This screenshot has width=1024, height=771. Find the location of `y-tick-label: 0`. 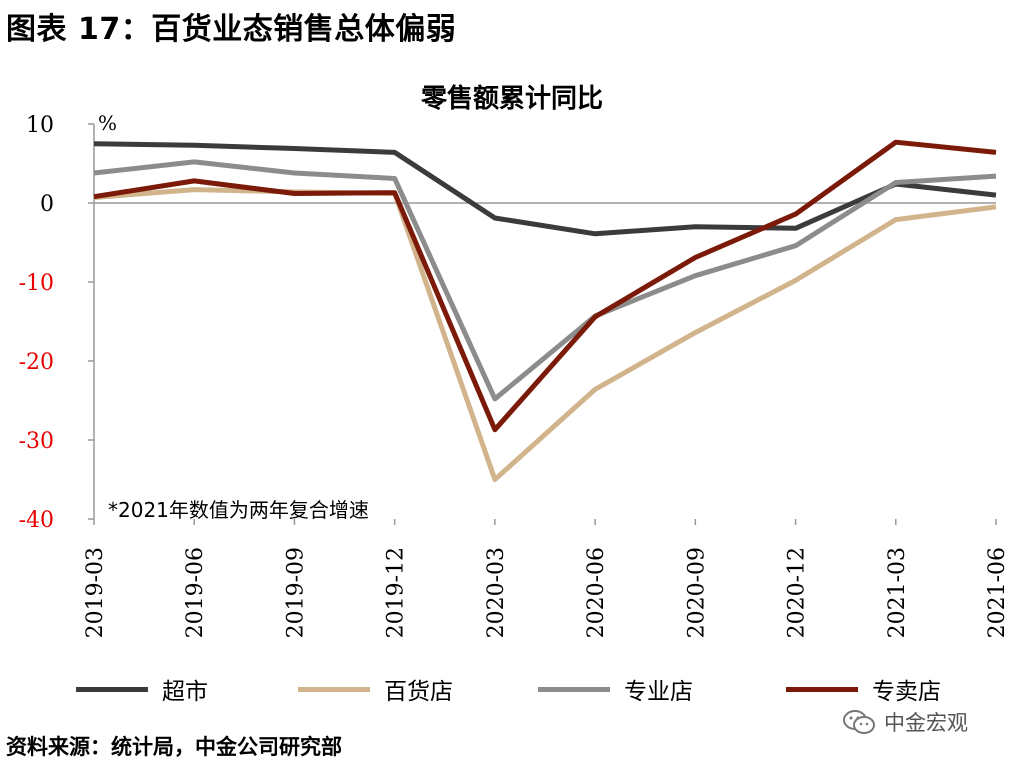

y-tick-label: 0 is located at coordinates (47, 204).